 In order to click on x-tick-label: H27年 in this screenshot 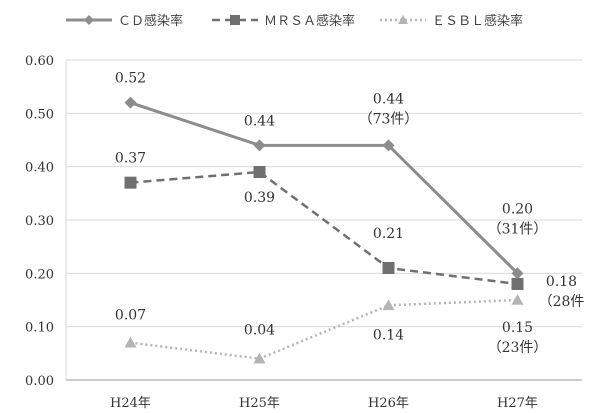, I will do `click(517, 403)`.